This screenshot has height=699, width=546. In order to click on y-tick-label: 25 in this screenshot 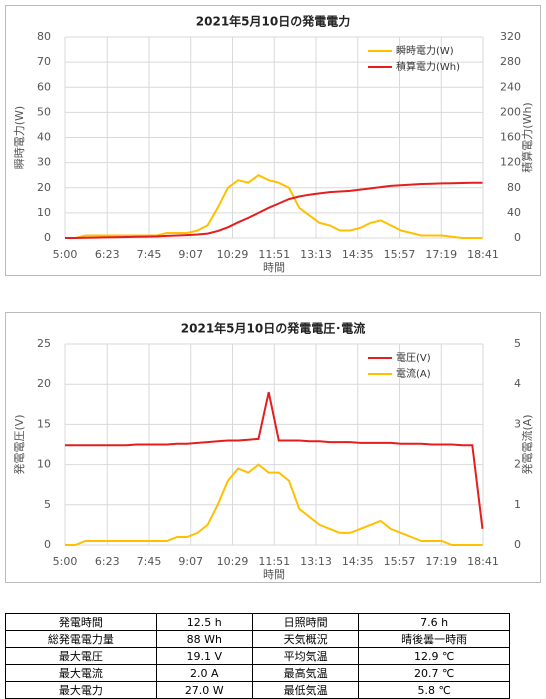, I will do `click(44, 343)`.